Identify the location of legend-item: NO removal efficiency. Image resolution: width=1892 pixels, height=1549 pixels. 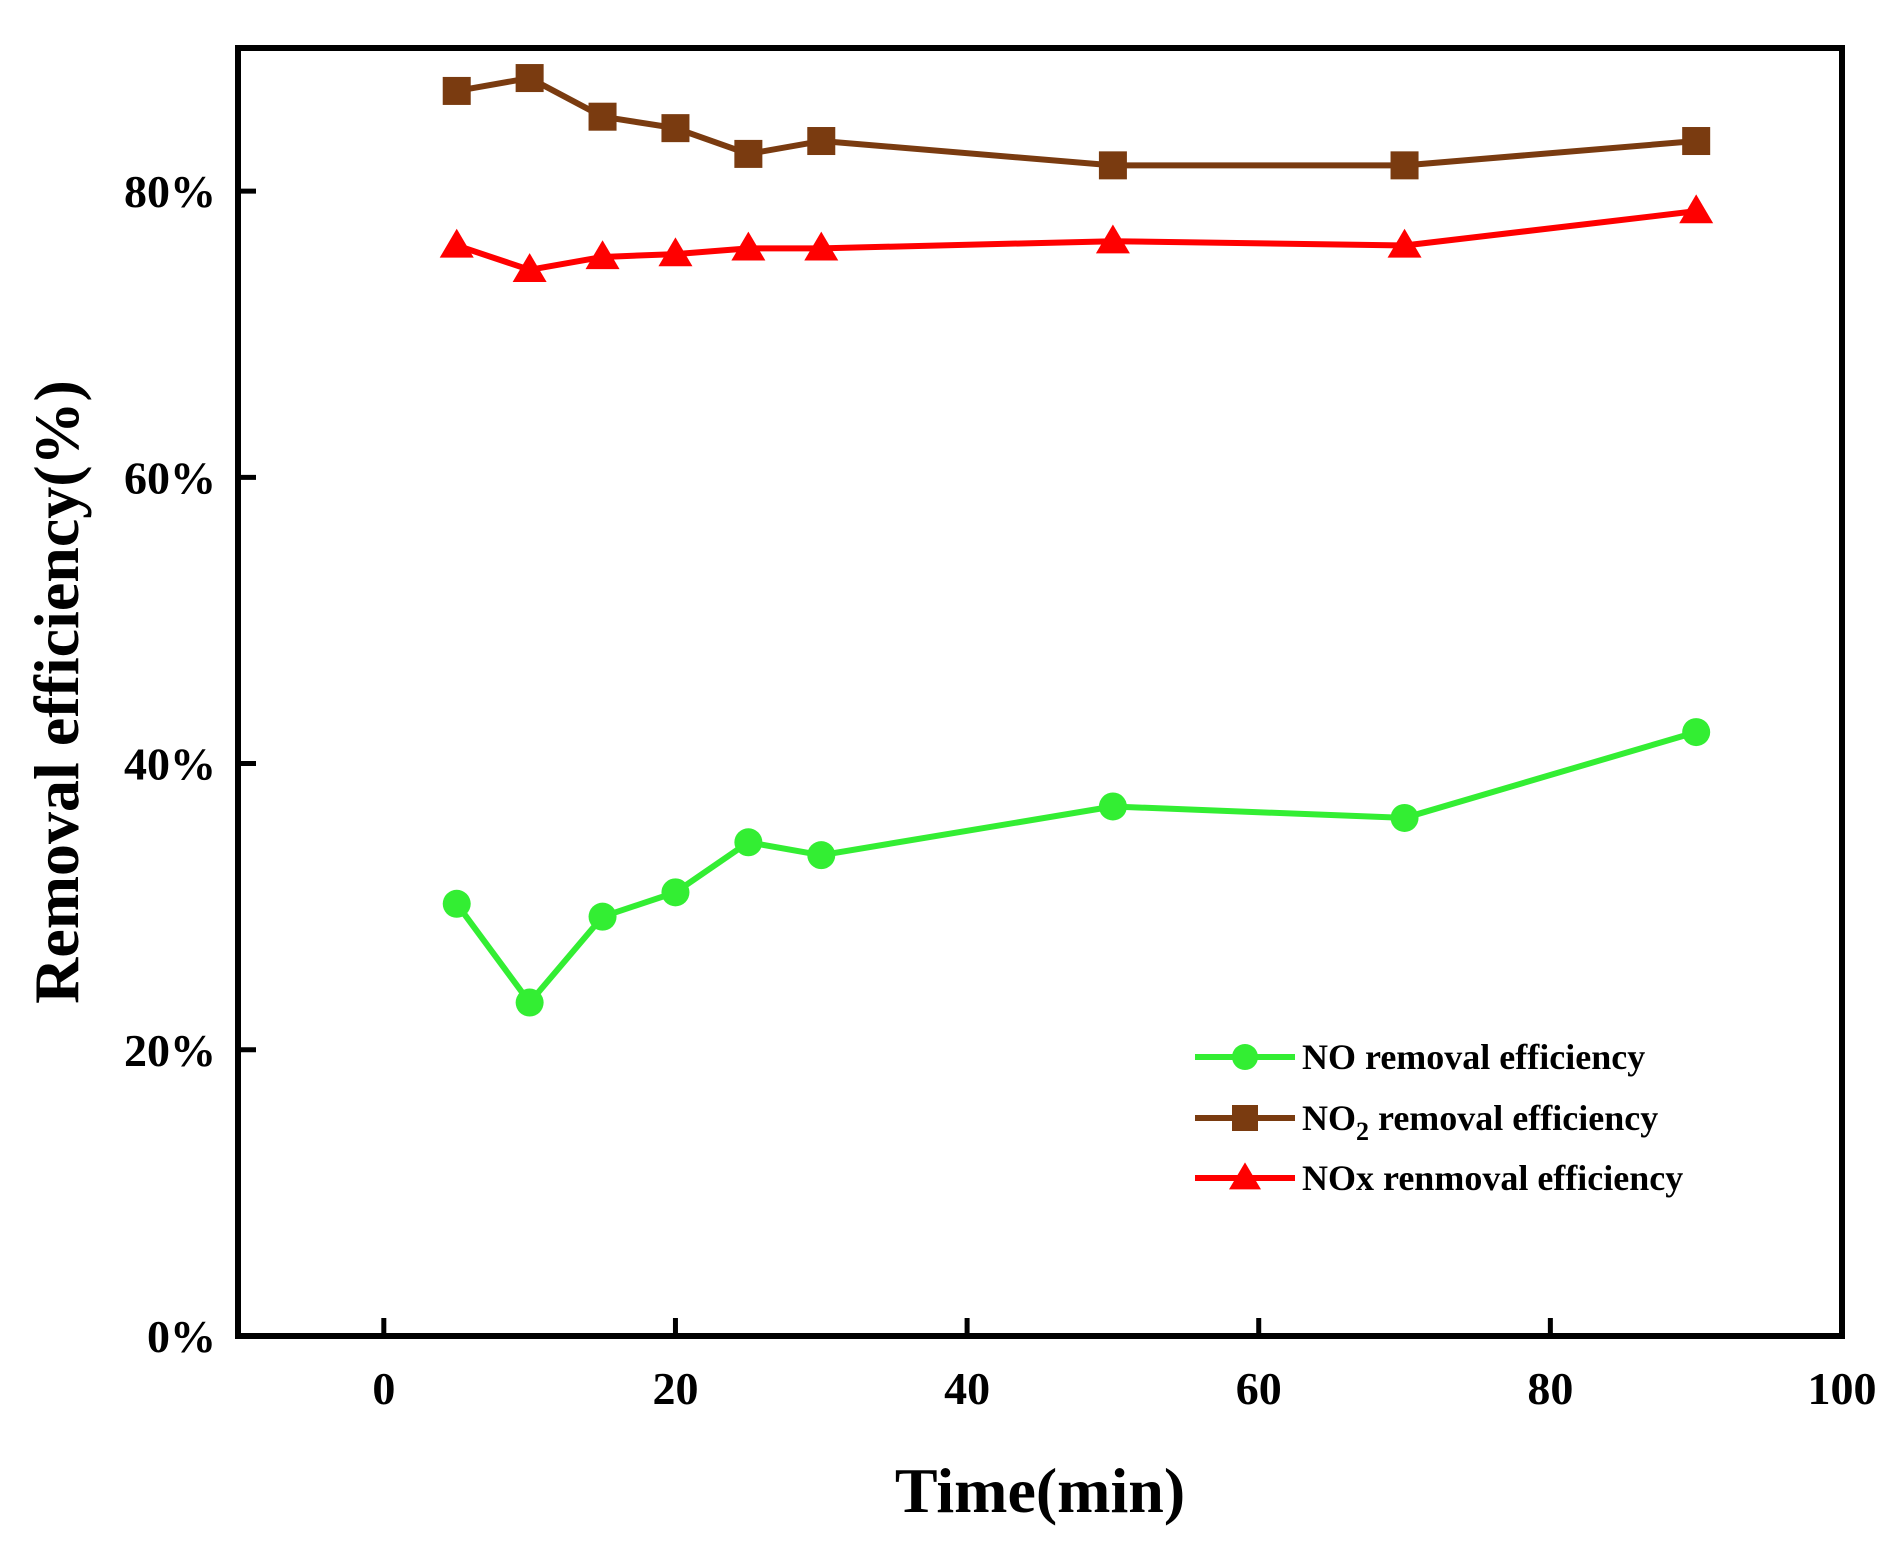
(1420, 1057).